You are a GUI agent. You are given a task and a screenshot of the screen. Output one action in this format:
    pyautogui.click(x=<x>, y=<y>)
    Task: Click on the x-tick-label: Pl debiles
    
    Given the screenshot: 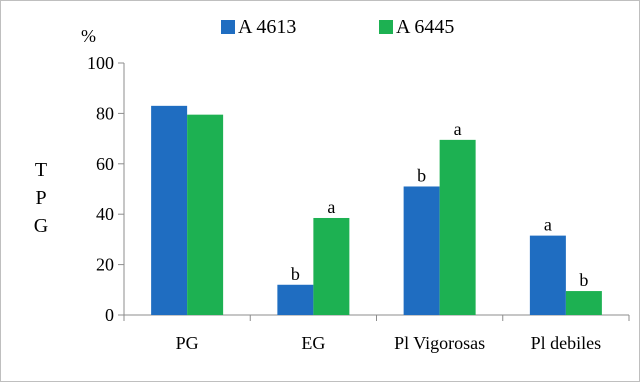 What is the action you would take?
    pyautogui.click(x=566, y=343)
    